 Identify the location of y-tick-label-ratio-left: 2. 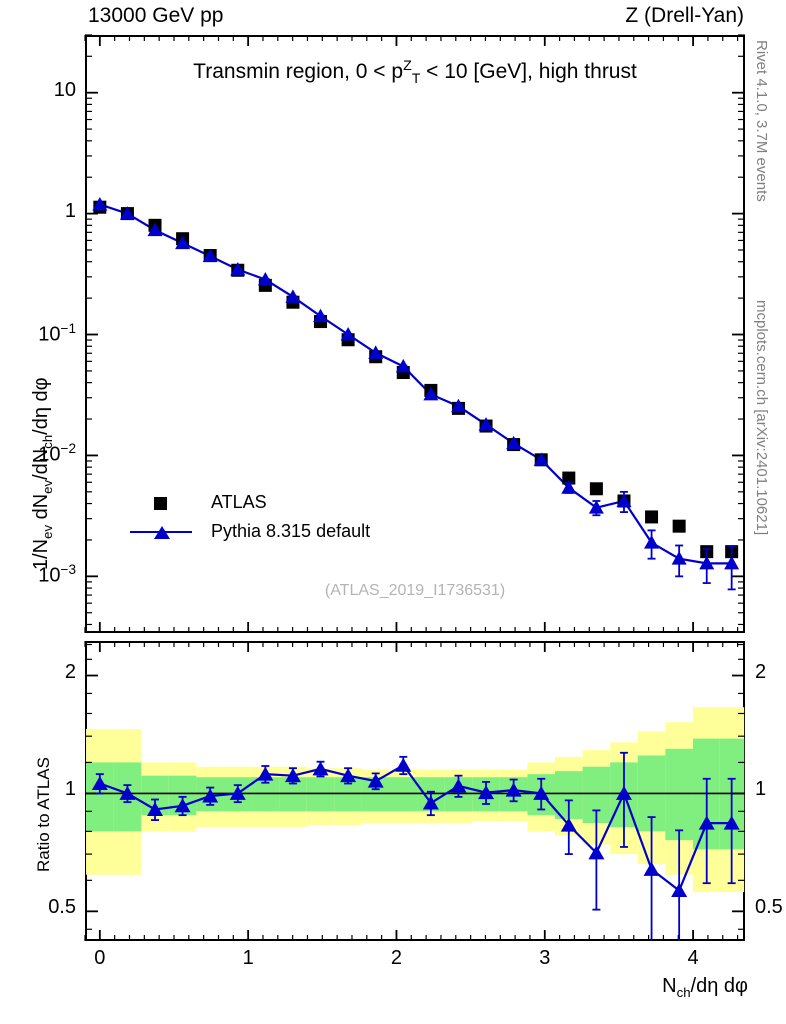
(70, 671).